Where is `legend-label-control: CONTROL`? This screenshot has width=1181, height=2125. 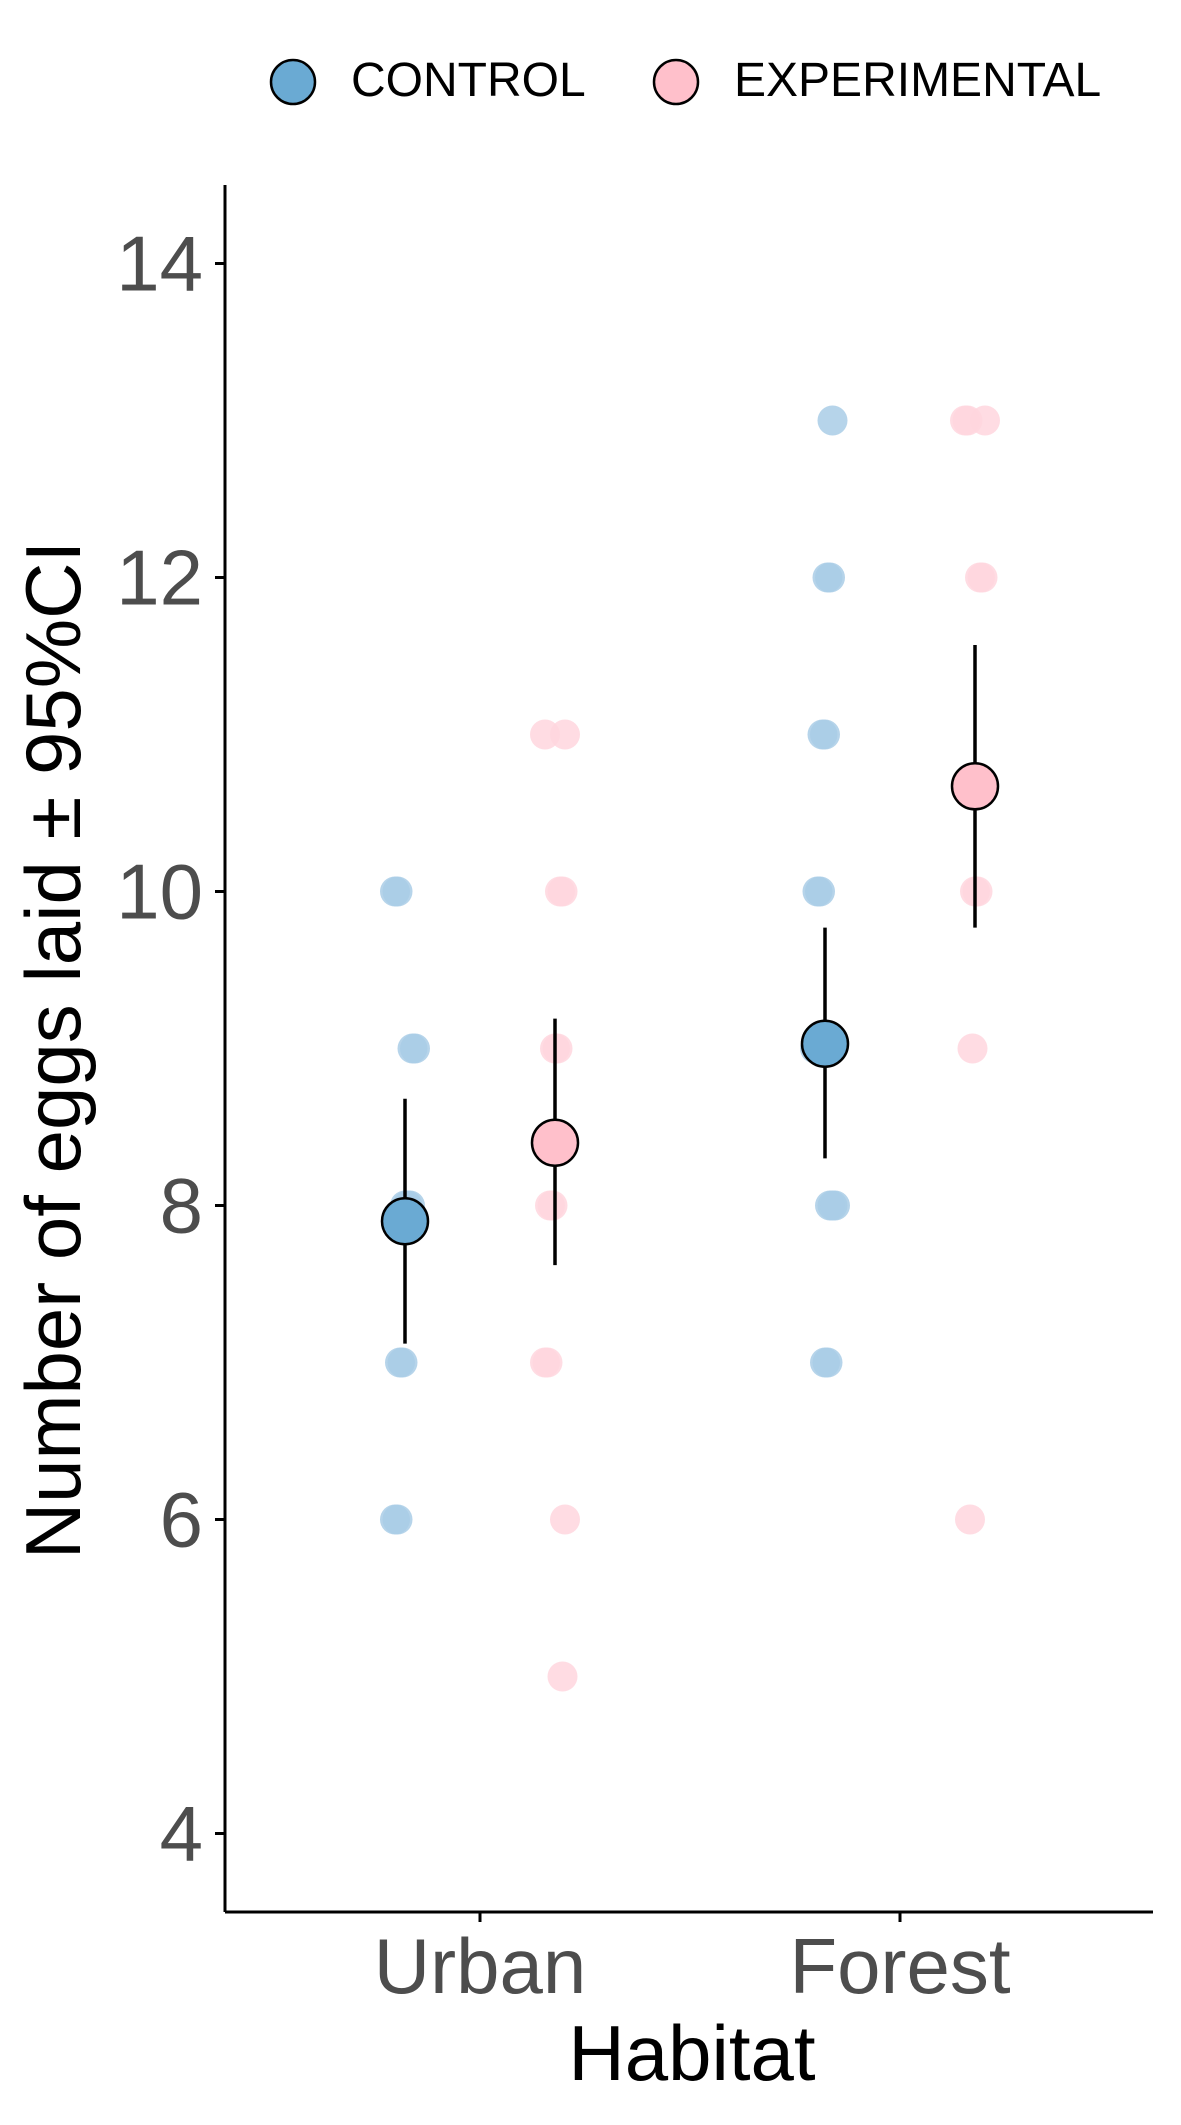
legend-label-control: CONTROL is located at coordinates (468, 80).